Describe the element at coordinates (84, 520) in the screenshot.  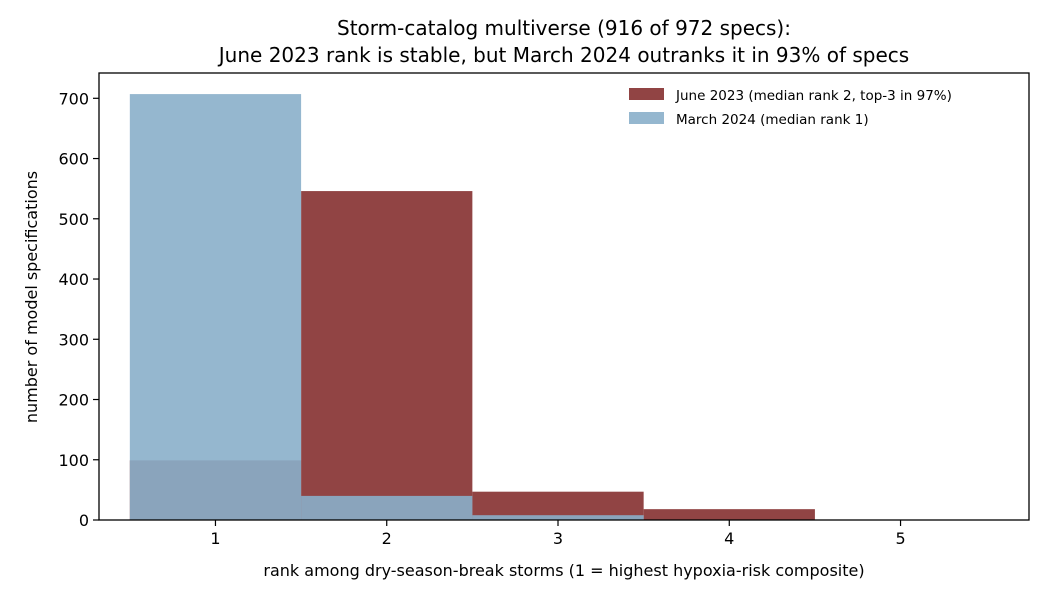
I see `y-tick-label: 0` at that location.